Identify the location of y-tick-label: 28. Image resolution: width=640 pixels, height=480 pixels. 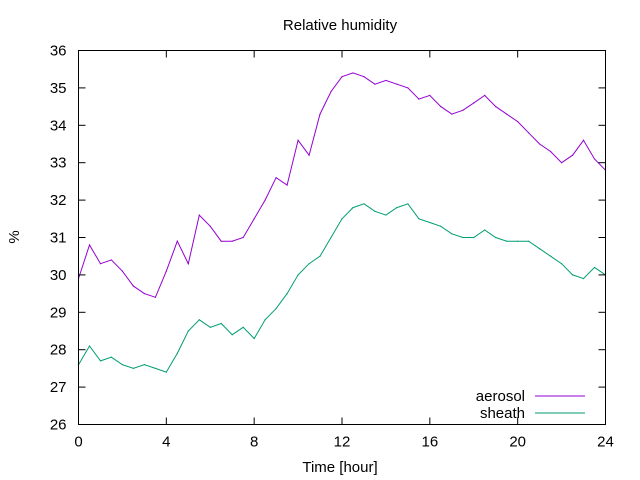
(58, 350).